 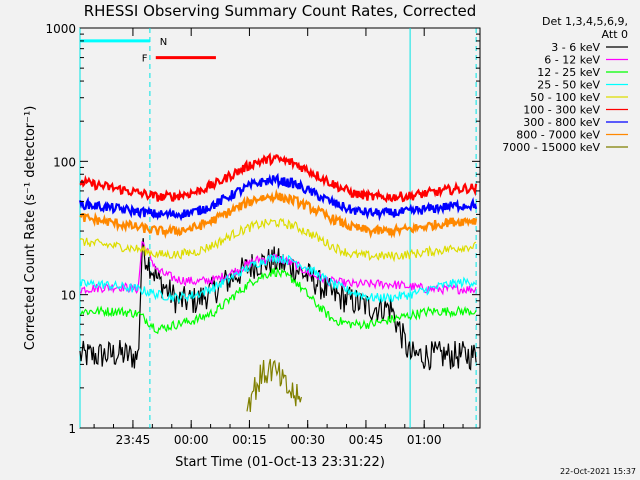 I want to click on series-line-50-100-kev, so click(x=278, y=240).